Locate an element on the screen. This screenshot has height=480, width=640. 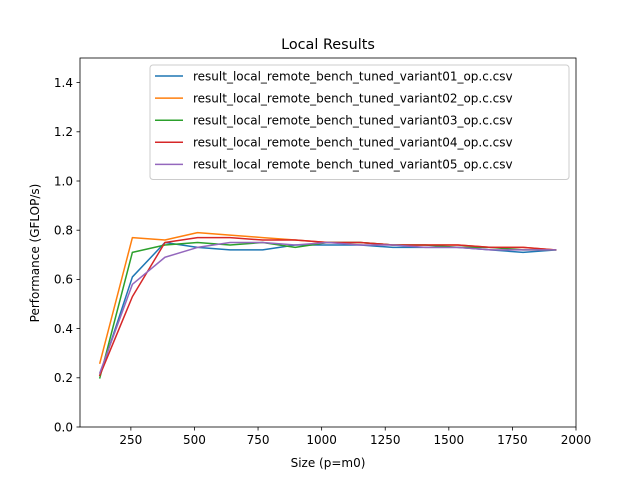
y-tick-label: 0.6 is located at coordinates (63, 280).